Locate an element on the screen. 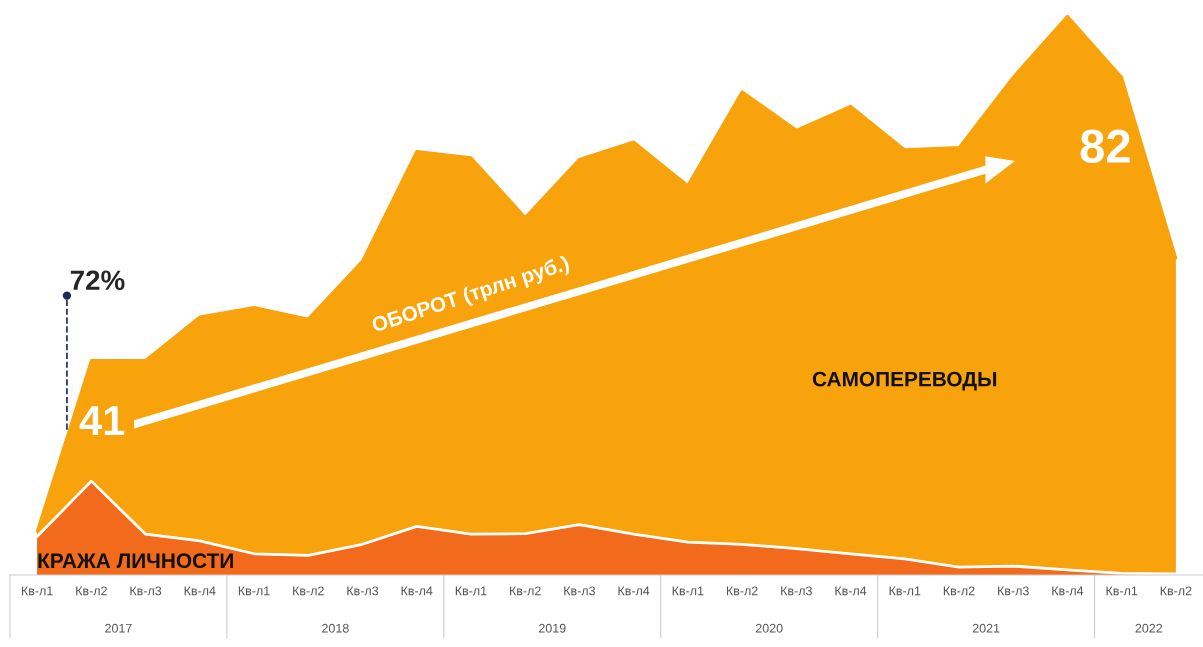 The width and height of the screenshot is (1203, 647). series-label: КРАЖА ЛИЧНОСТИ is located at coordinates (135, 561).